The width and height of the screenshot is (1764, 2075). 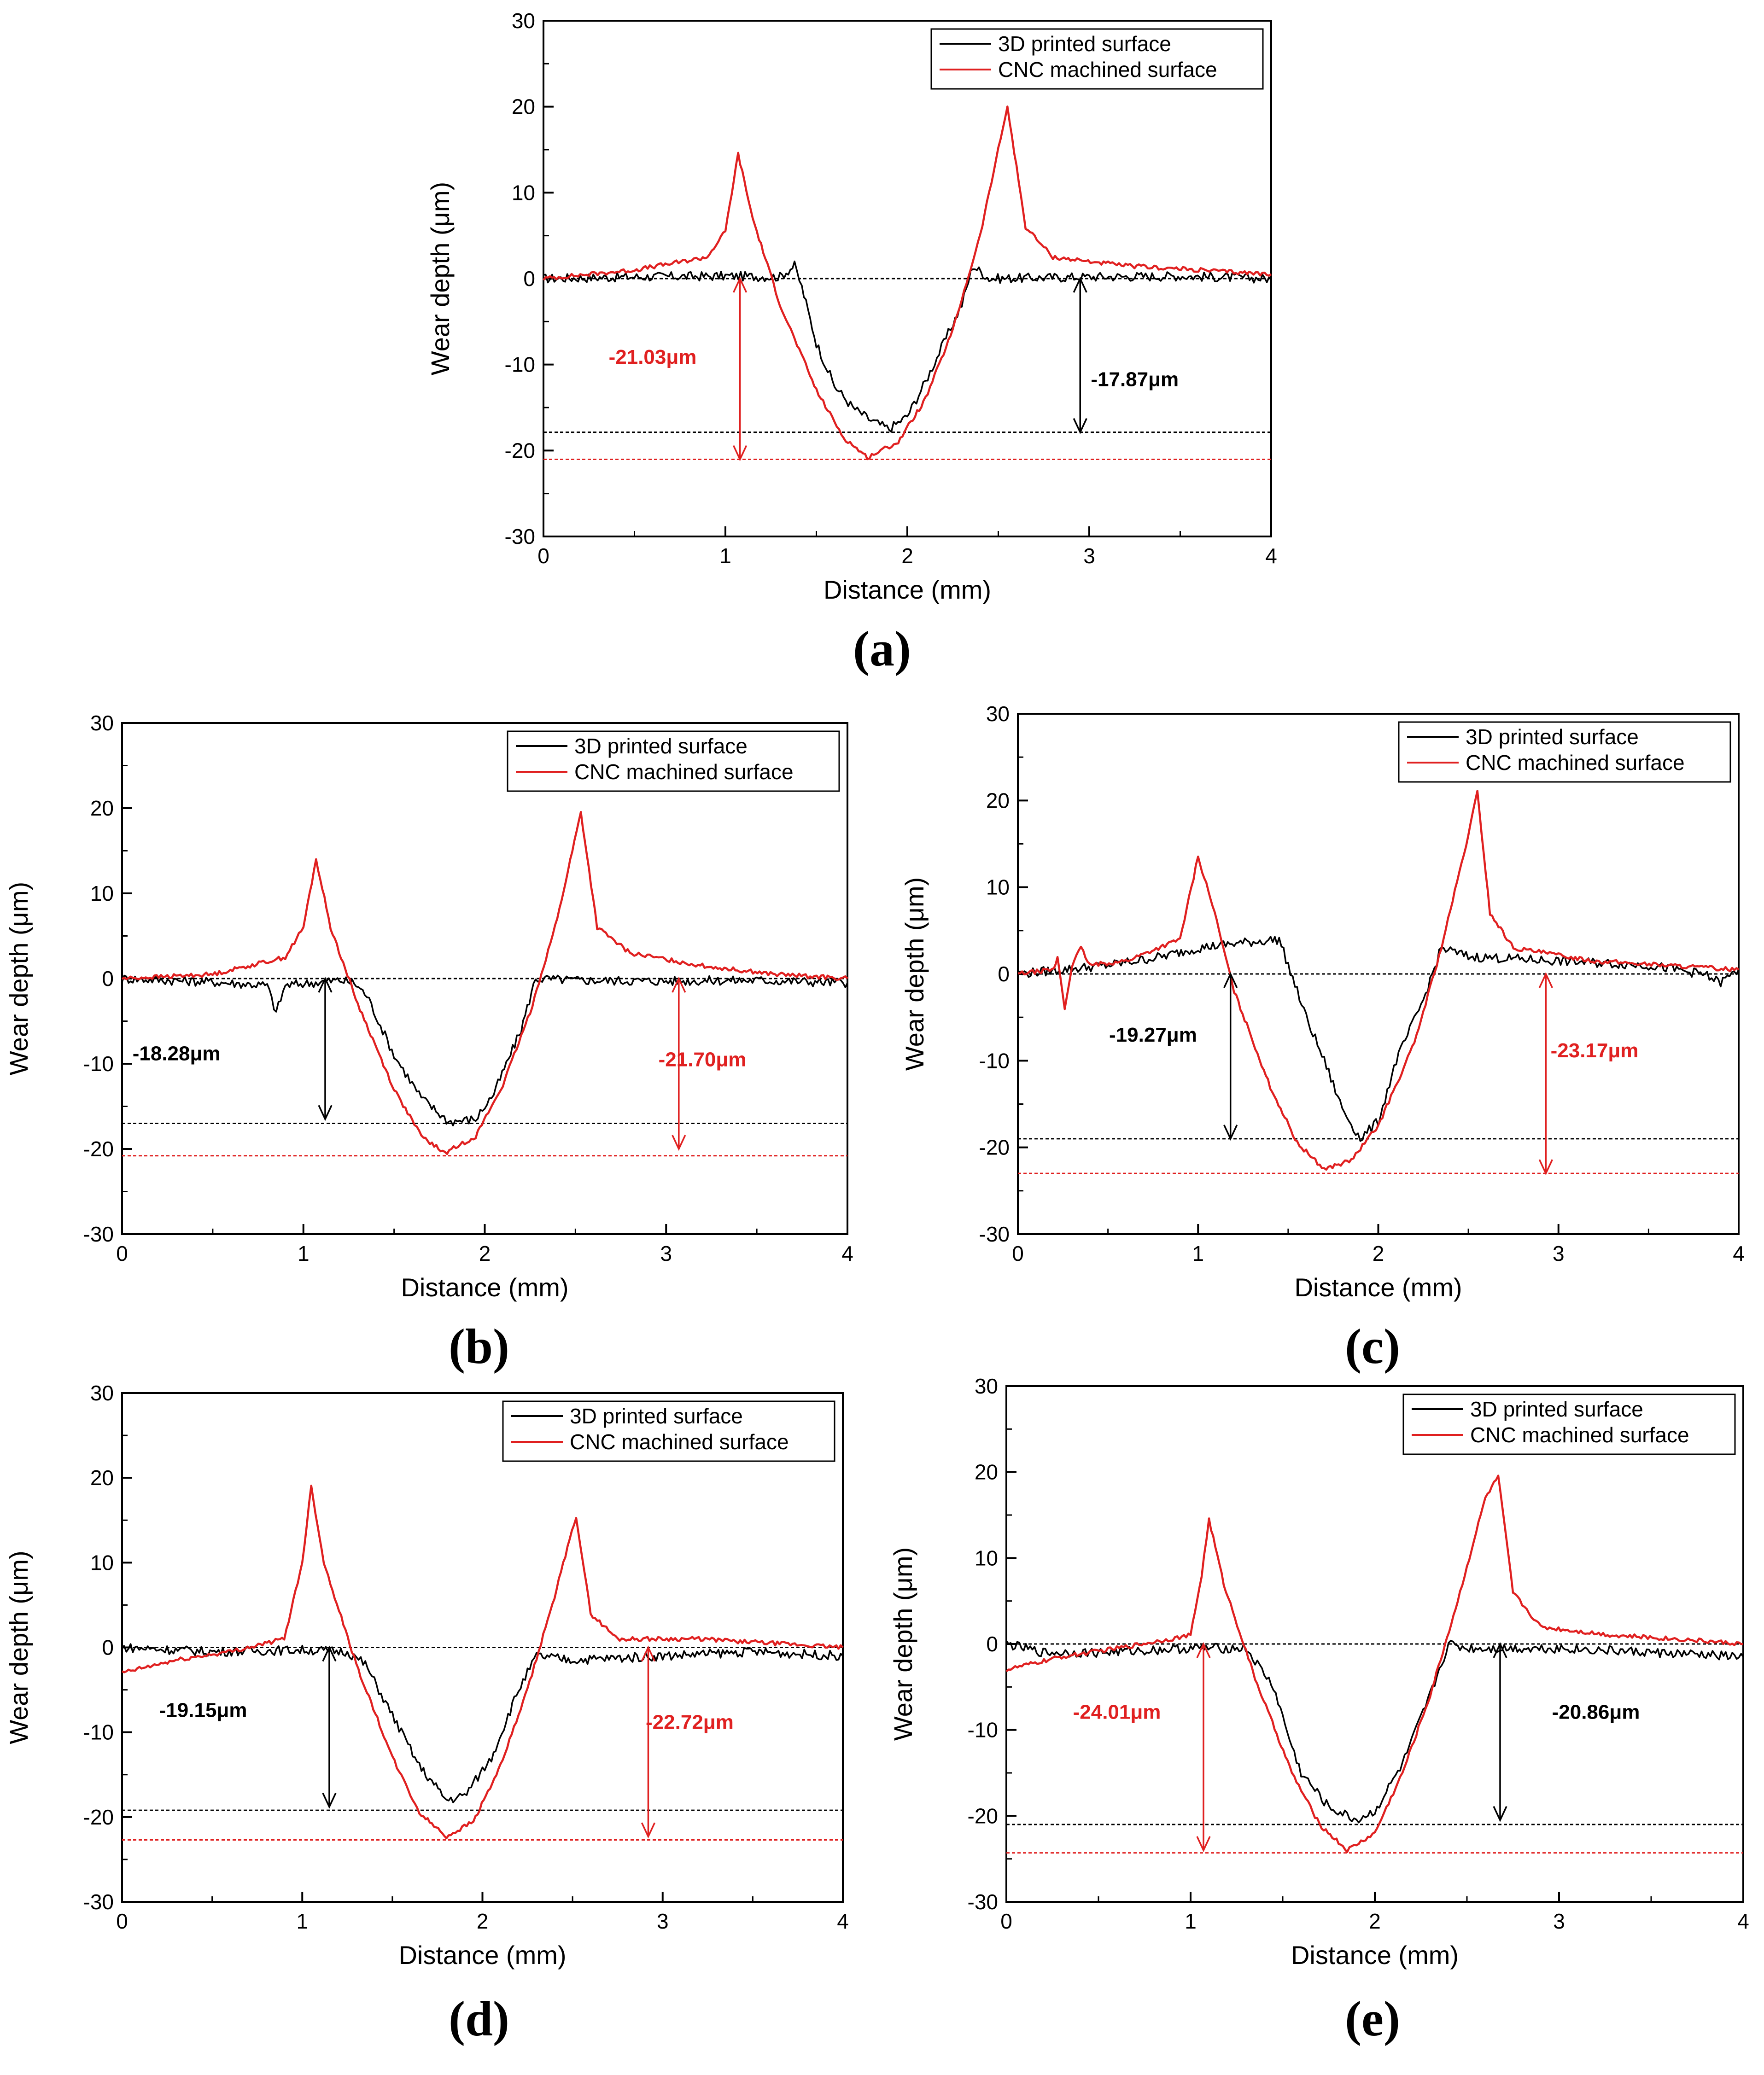 What do you see at coordinates (479, 1346) in the screenshot?
I see `panel-label: (b)` at bounding box center [479, 1346].